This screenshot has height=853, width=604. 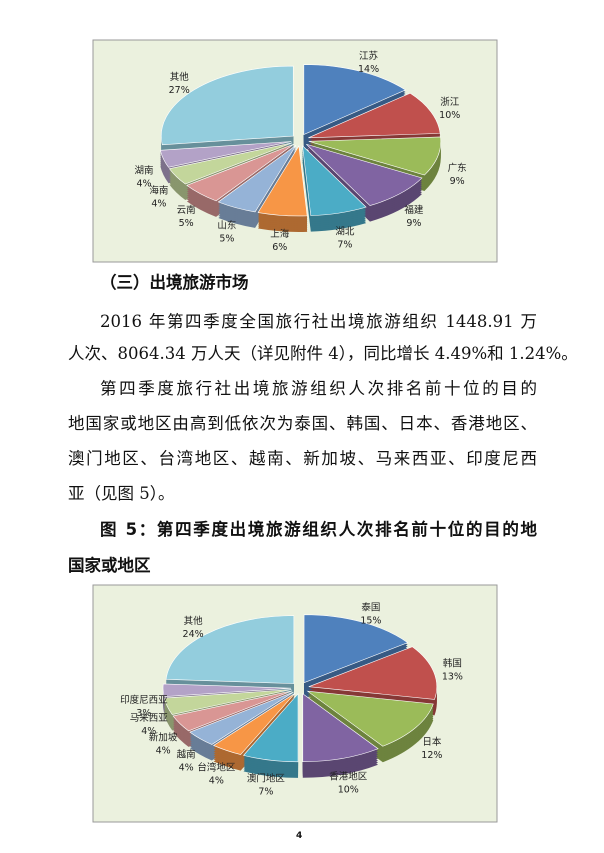 What do you see at coordinates (299, 836) in the screenshot?
I see `page-number: 4` at bounding box center [299, 836].